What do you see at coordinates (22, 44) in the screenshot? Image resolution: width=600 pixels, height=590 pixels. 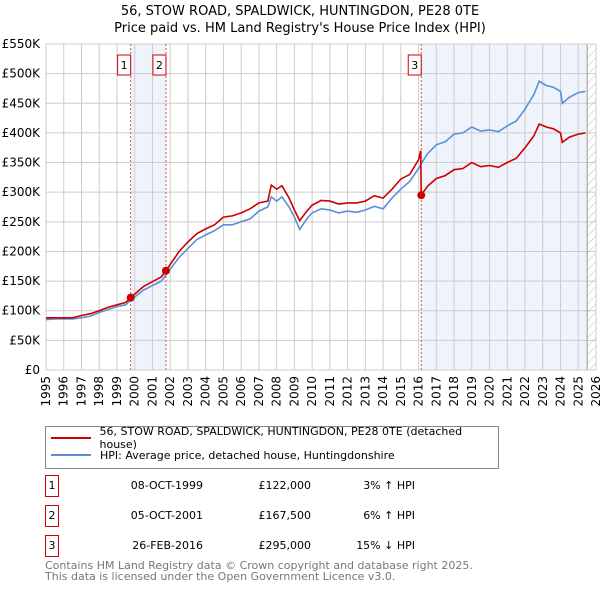 I see `y-tick-label: £550K` at bounding box center [22, 44].